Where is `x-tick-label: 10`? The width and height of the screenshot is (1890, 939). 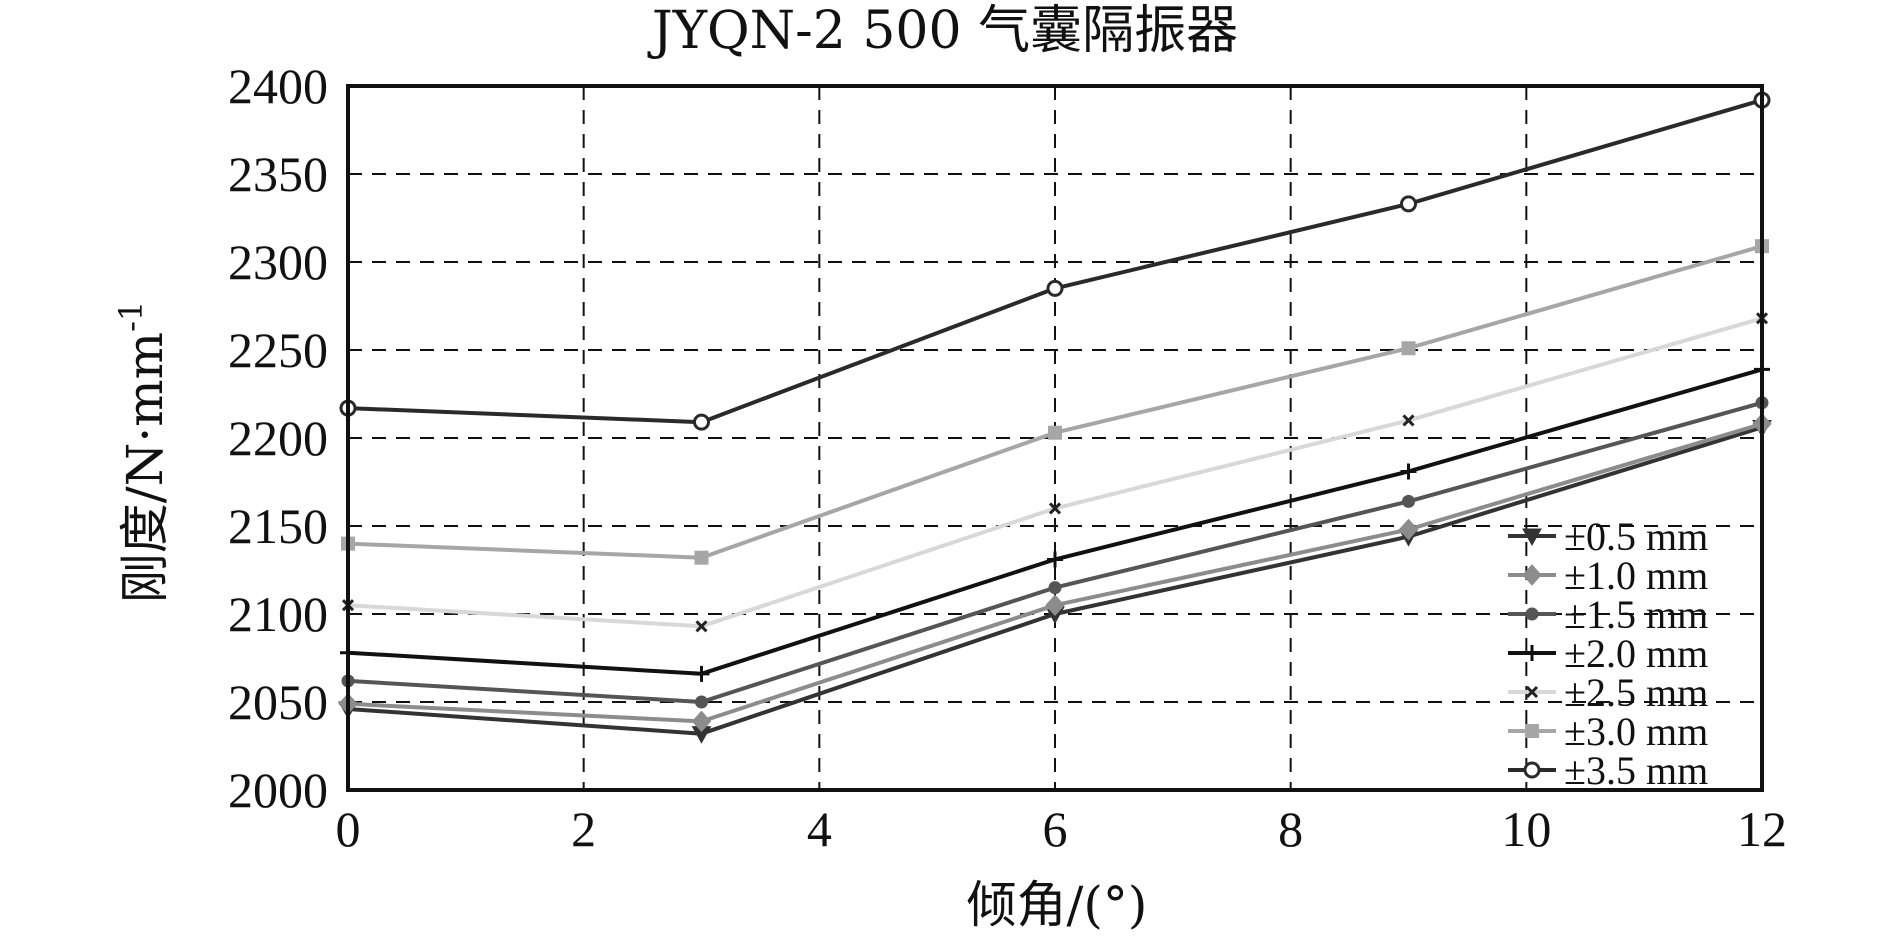
x-tick-label: 10 is located at coordinates (1526, 829).